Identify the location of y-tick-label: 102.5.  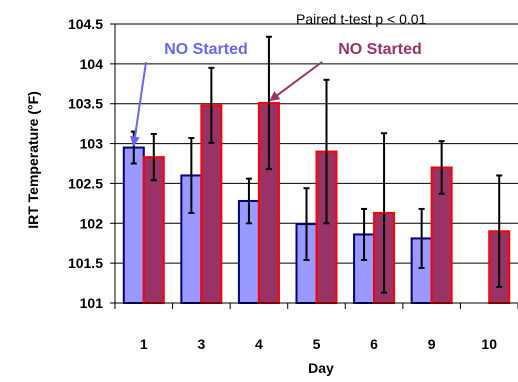
(85, 183).